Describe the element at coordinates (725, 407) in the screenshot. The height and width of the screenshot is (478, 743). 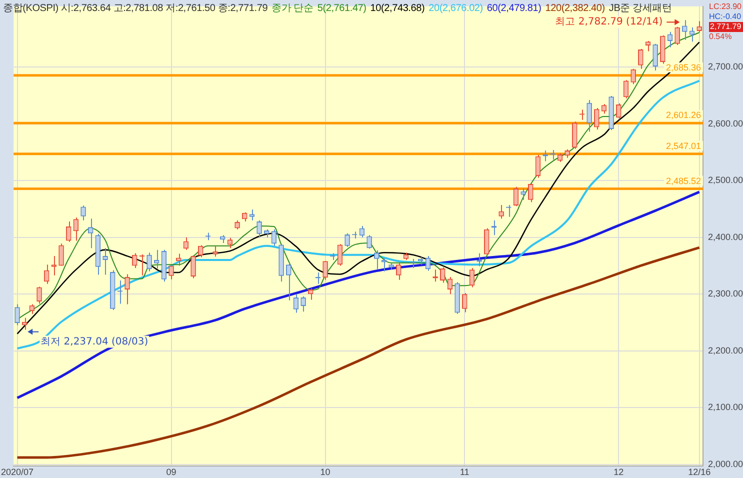
I see `y-tick-label: 2,100.00` at that location.